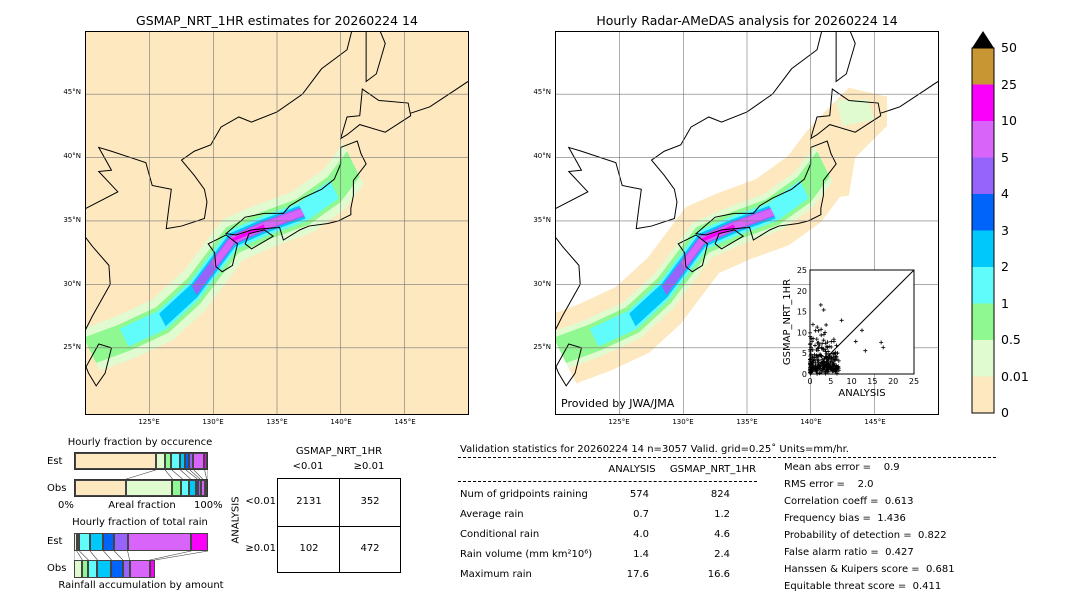  What do you see at coordinates (375, 57) in the screenshot?
I see `coastline-sakhalin` at bounding box center [375, 57].